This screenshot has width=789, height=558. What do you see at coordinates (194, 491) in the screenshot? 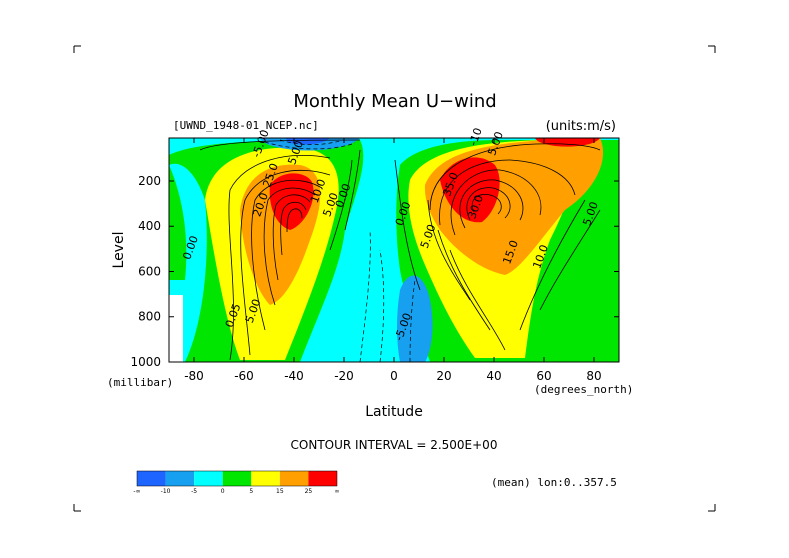
I see `colorbar-label: -5` at bounding box center [194, 491].